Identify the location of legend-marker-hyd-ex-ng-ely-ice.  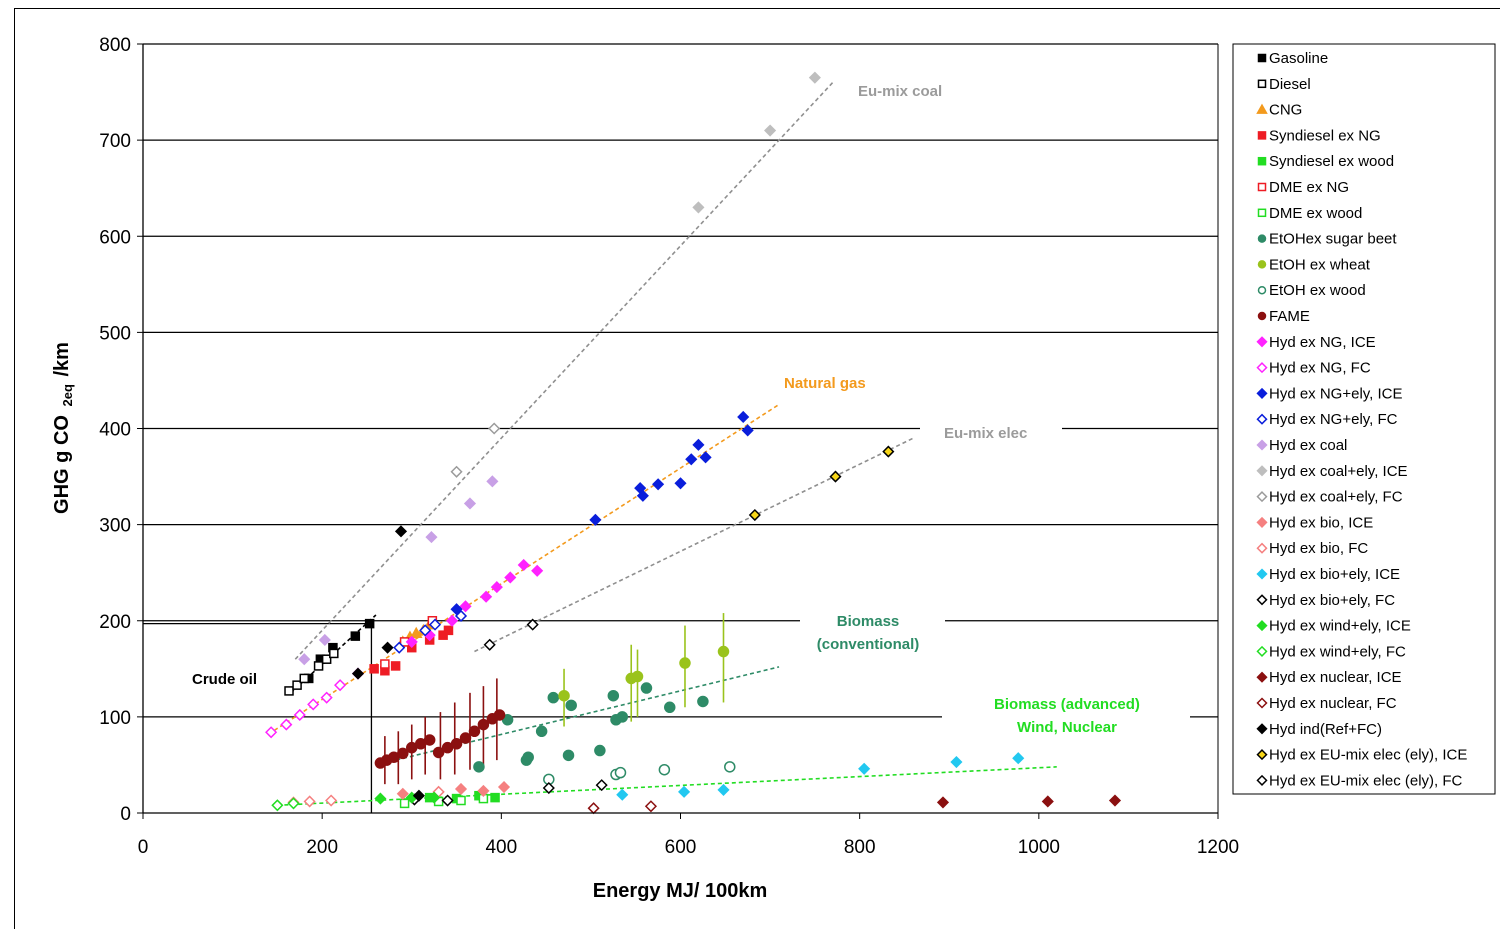
(1262, 393).